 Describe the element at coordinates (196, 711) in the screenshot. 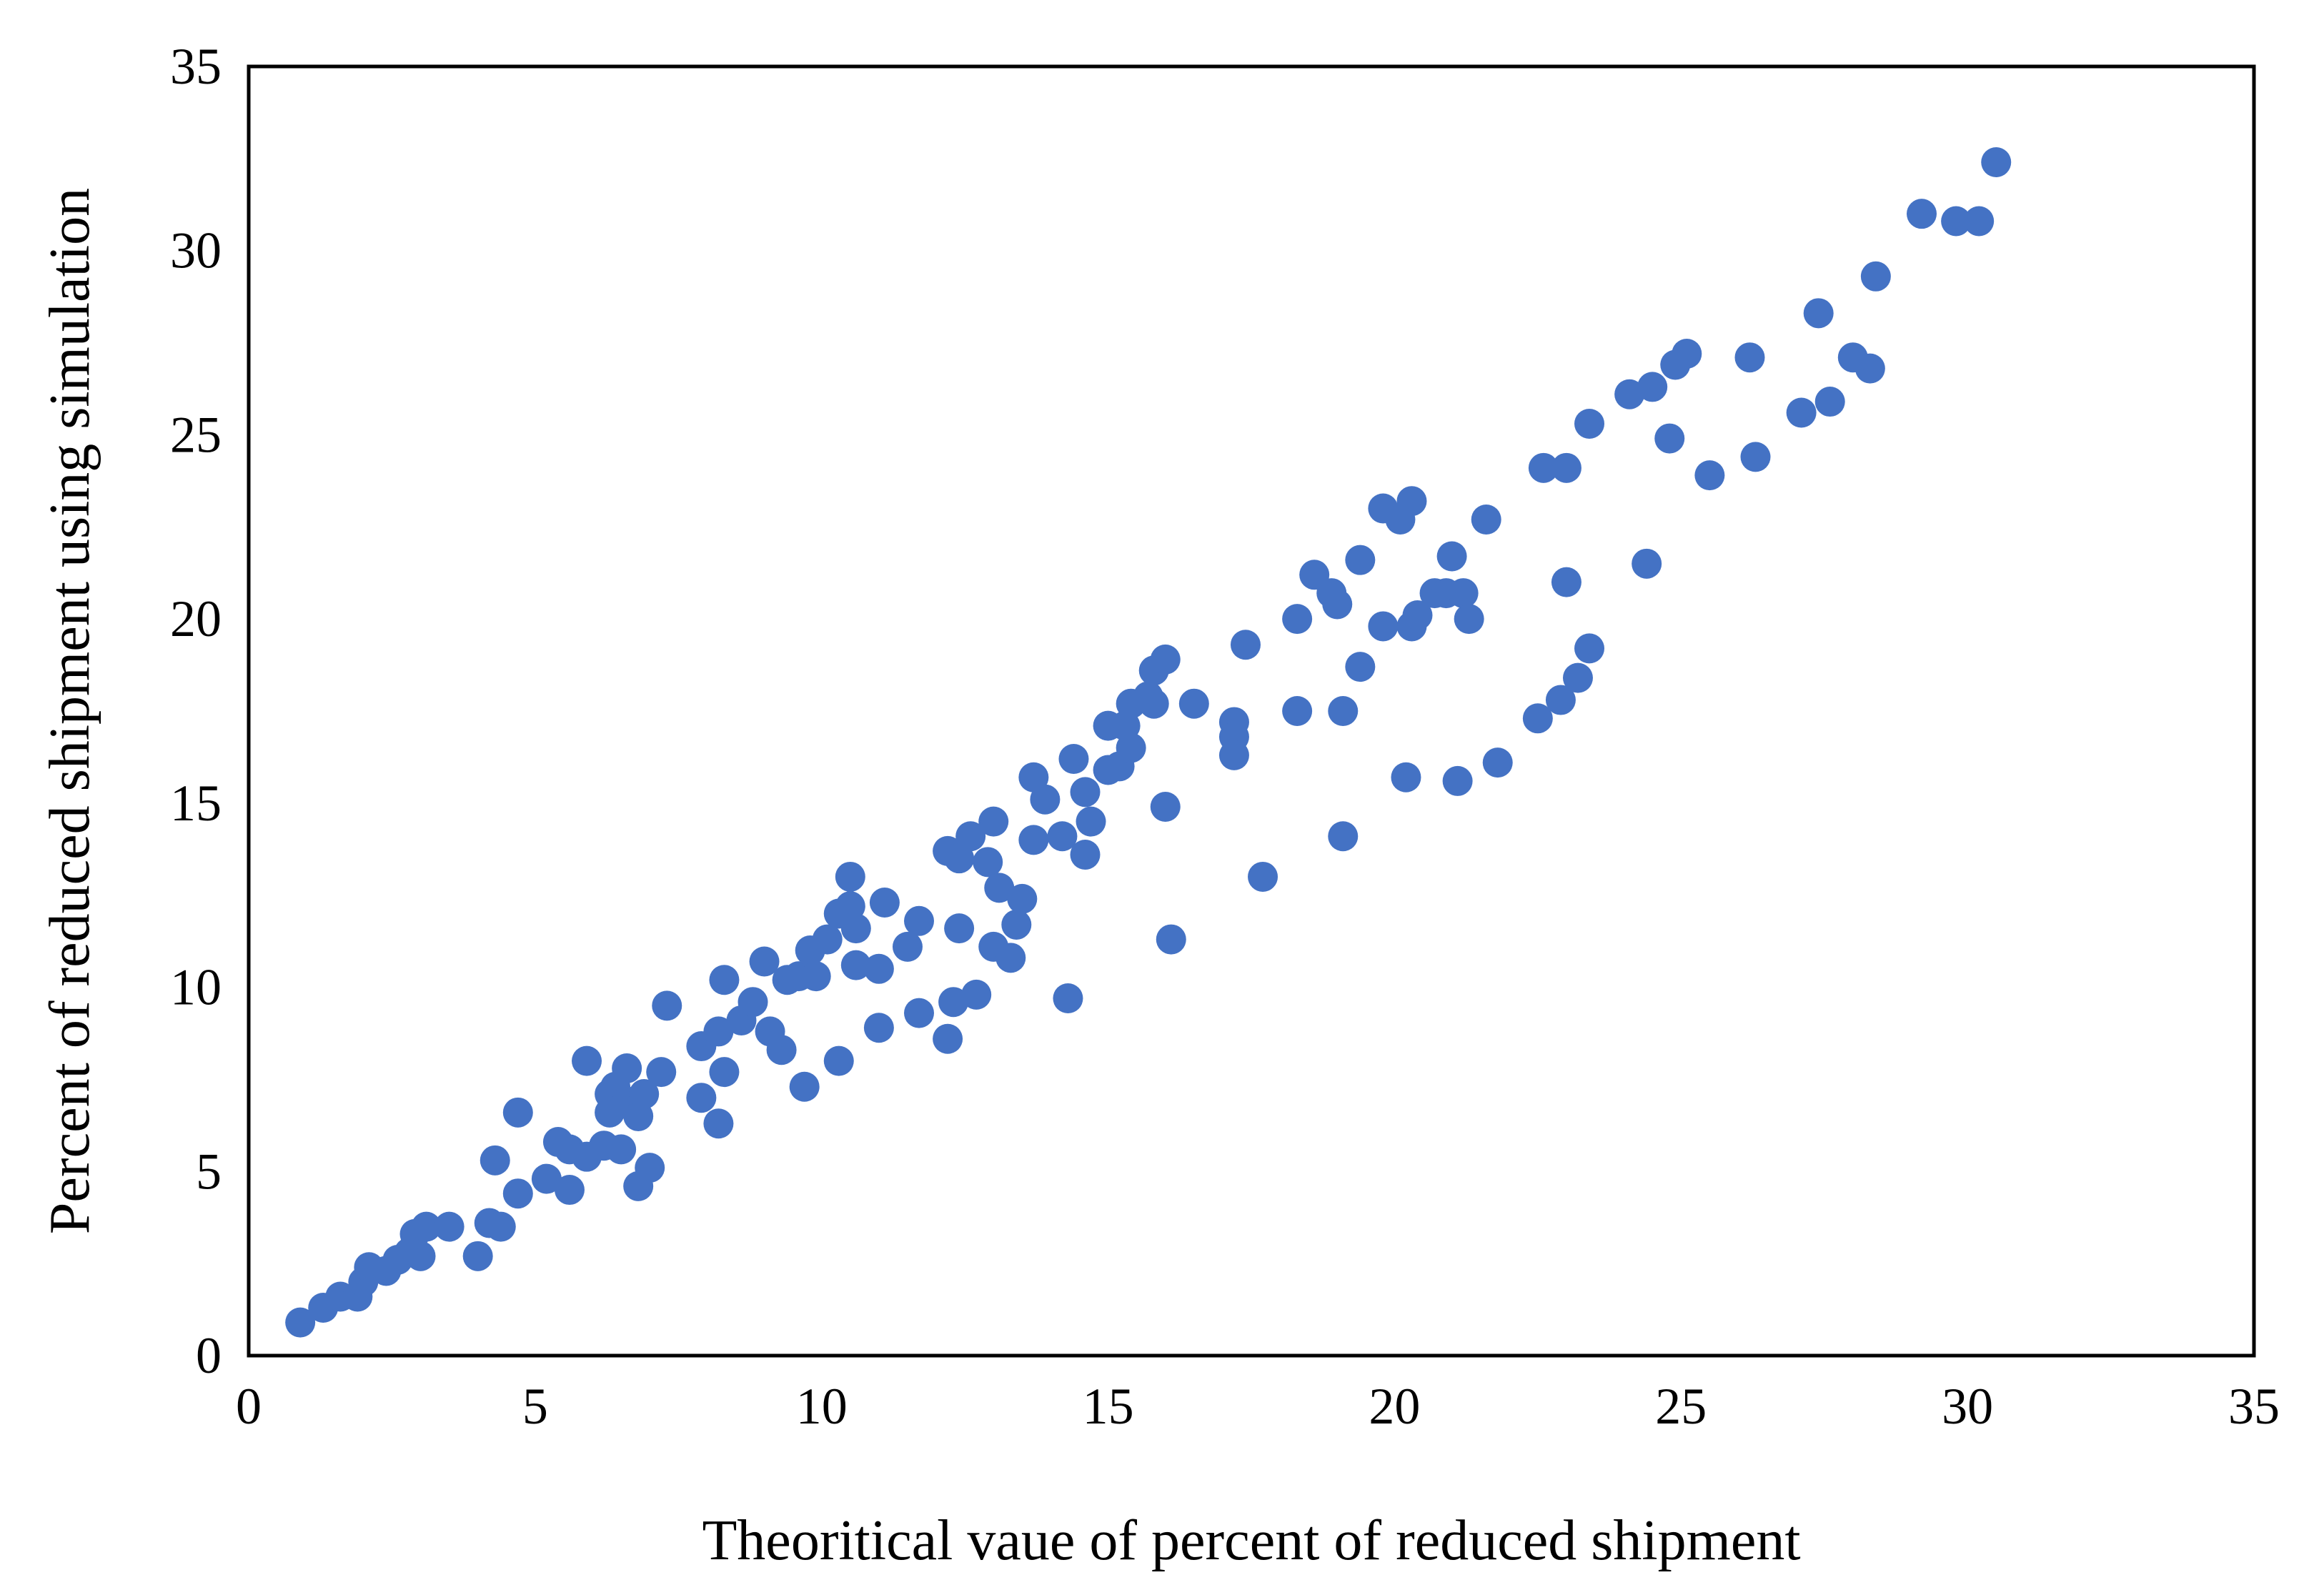

I see `y-axis-tick-labels: 0 5 10 15 20 25 30 35` at that location.